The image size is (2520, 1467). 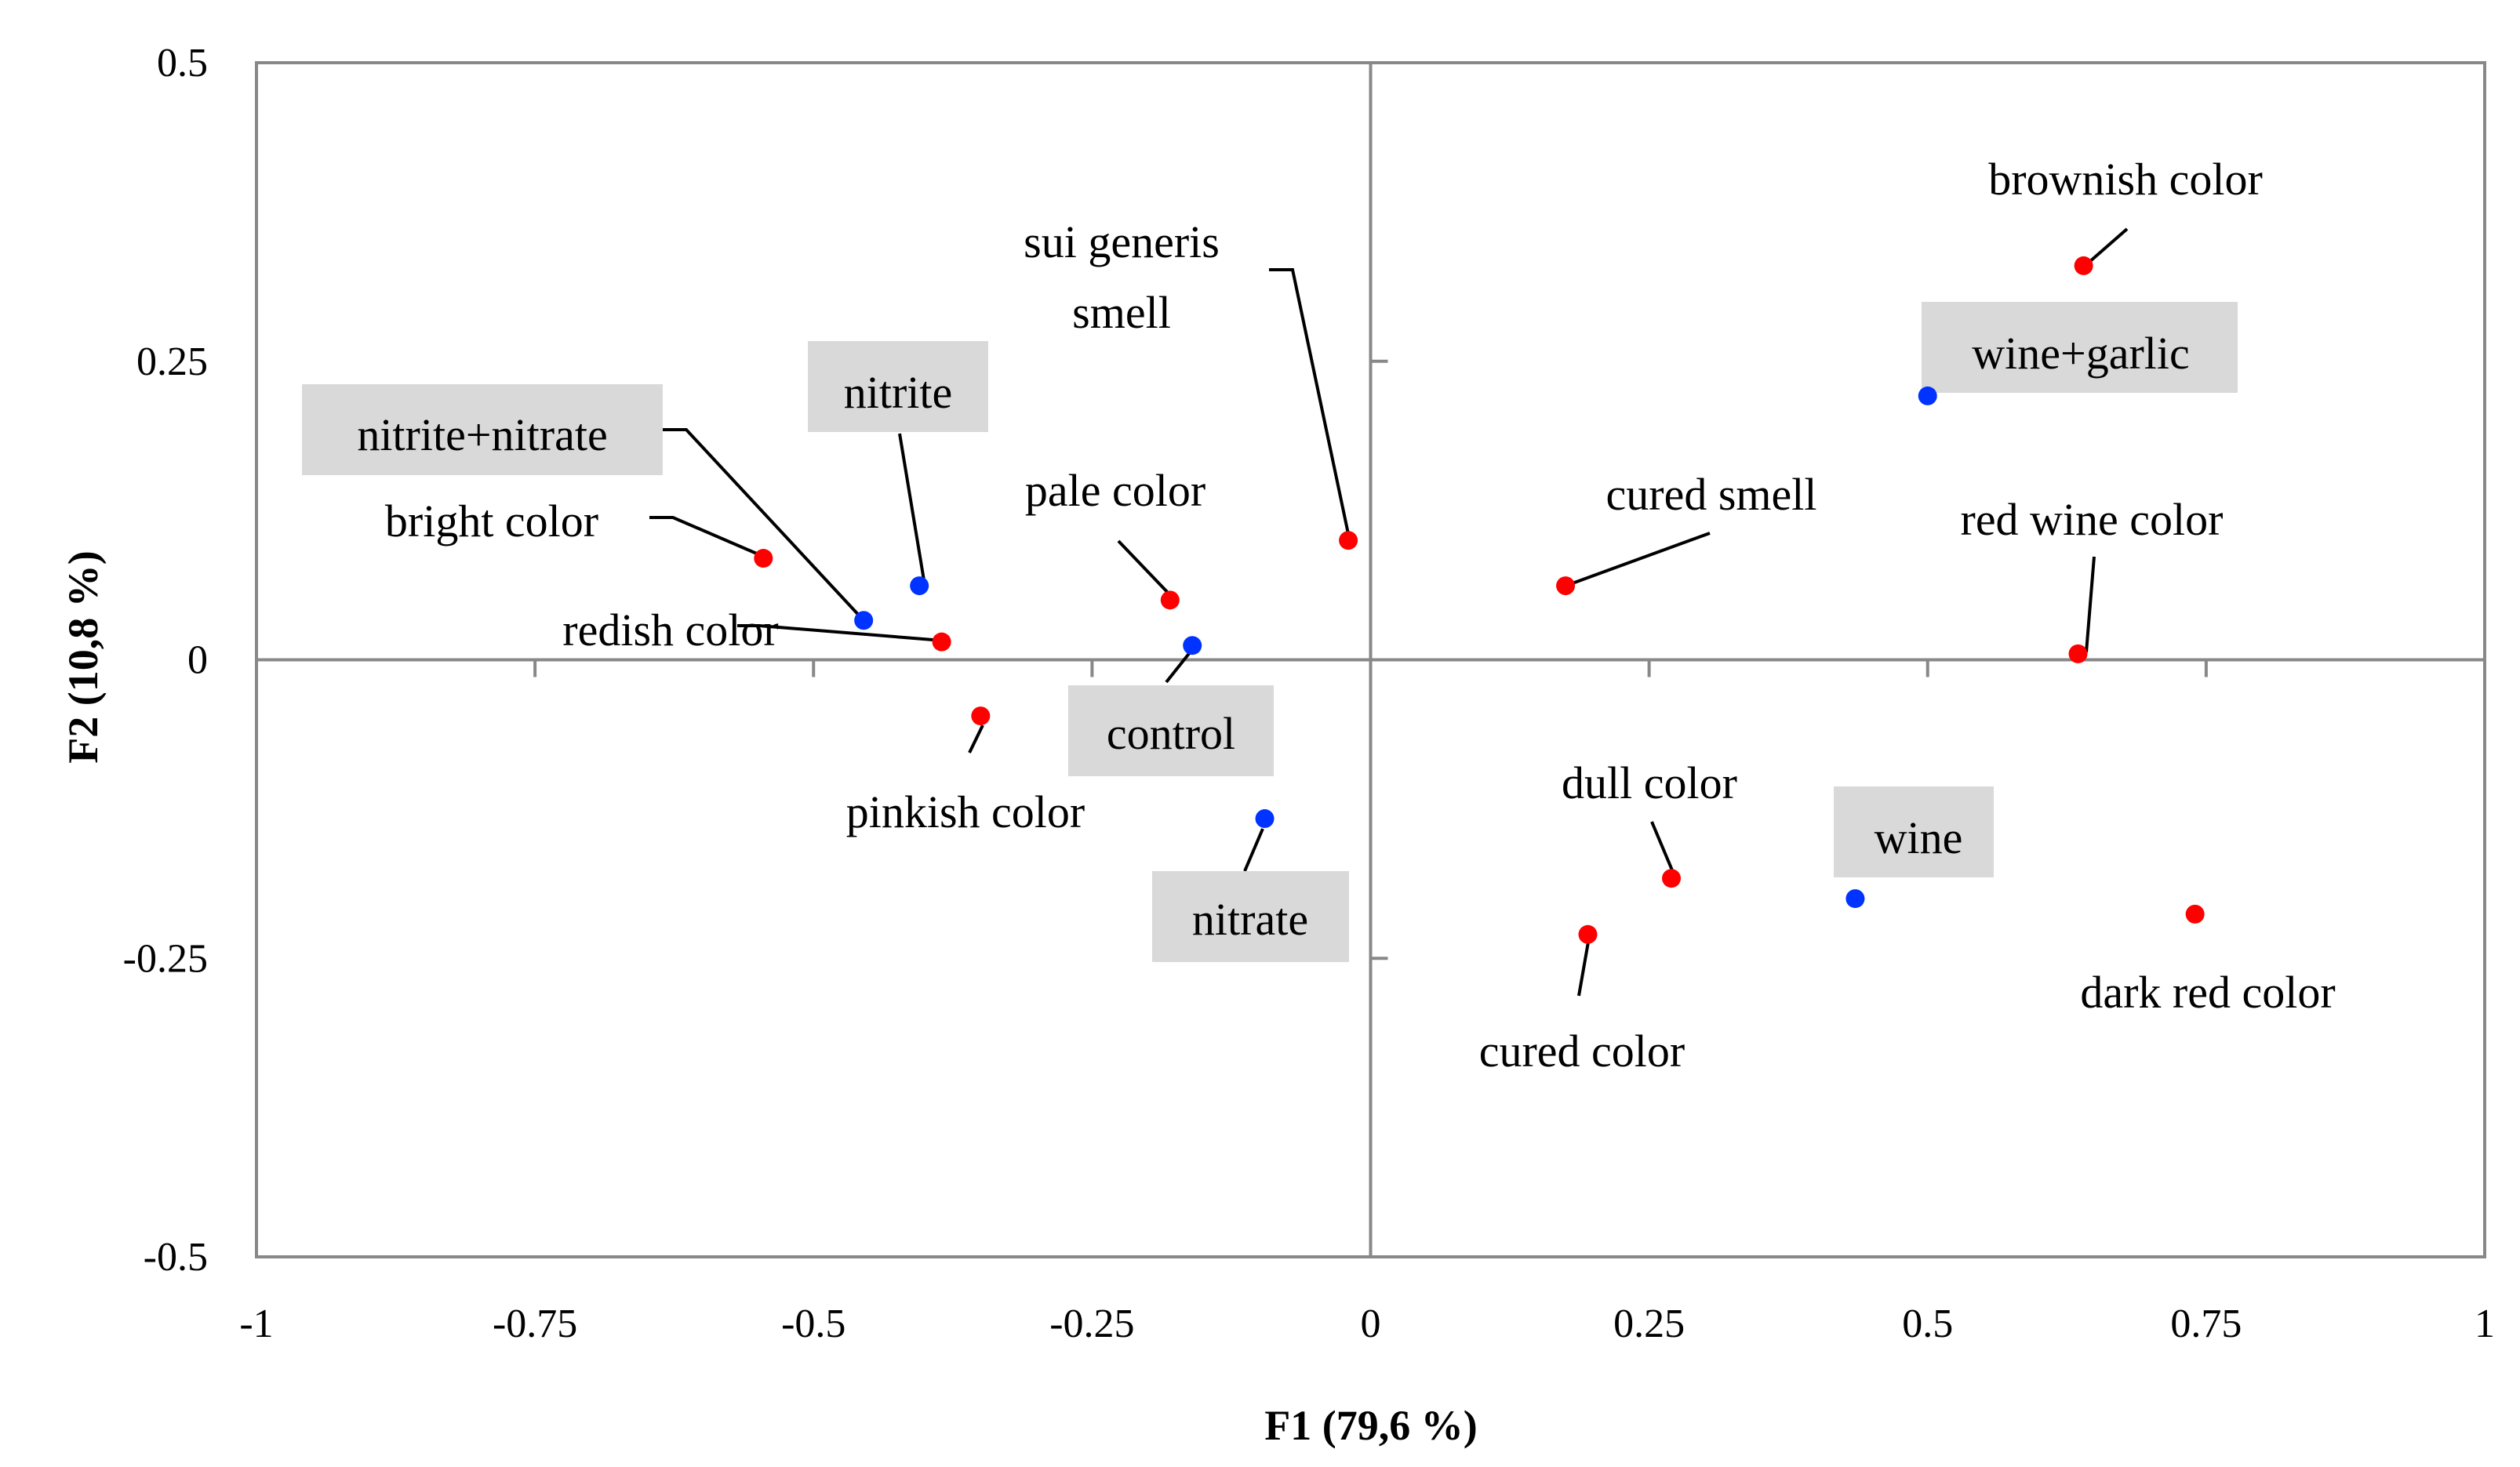 I want to click on x-tick-label: 0.25, so click(x=1649, y=1324).